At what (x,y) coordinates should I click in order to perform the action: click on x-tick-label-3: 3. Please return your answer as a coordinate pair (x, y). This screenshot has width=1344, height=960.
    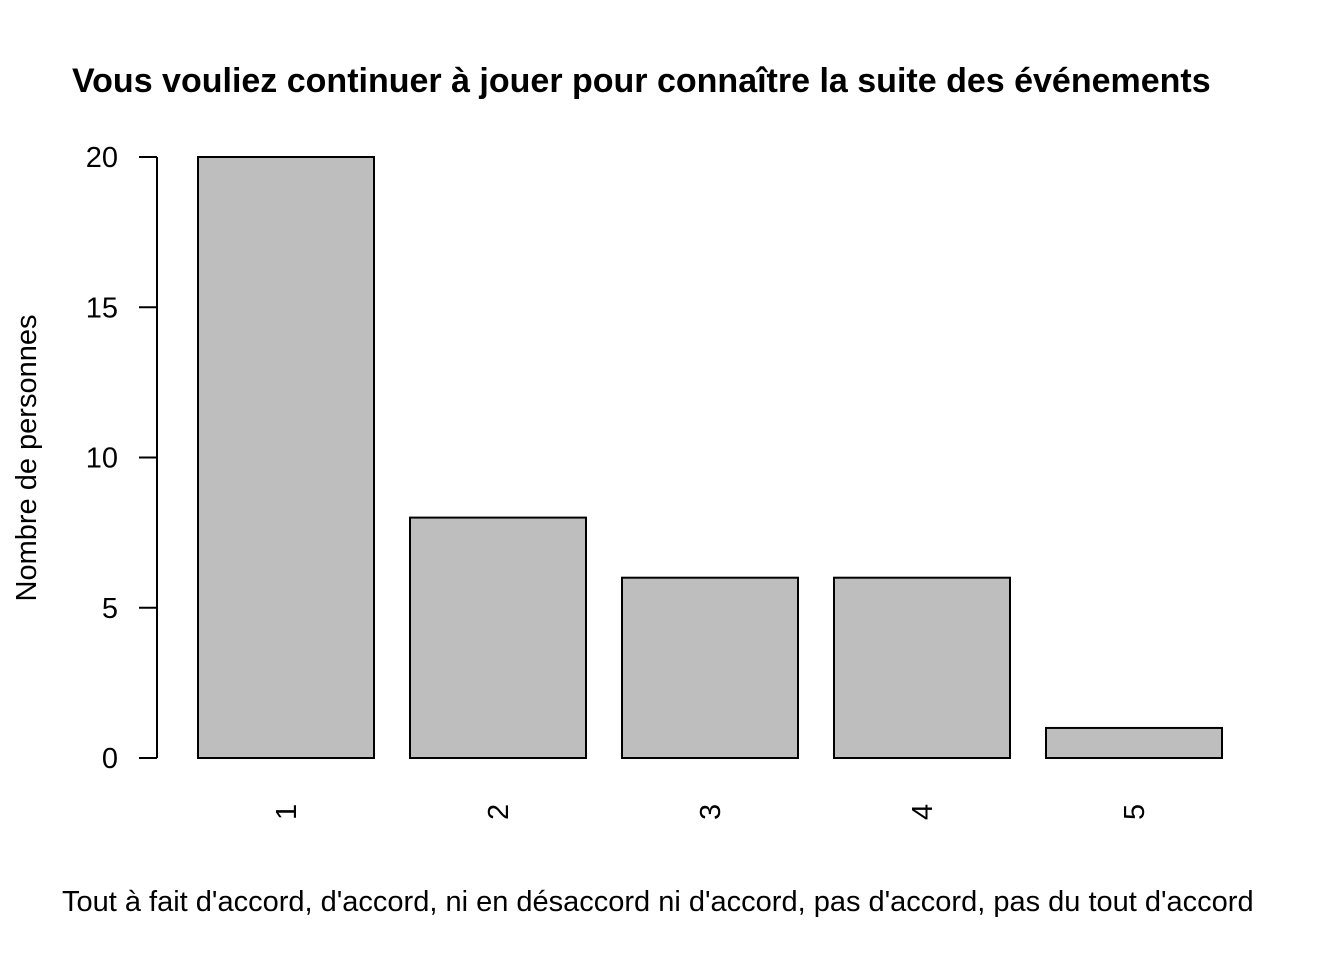
    Looking at the image, I should click on (711, 812).